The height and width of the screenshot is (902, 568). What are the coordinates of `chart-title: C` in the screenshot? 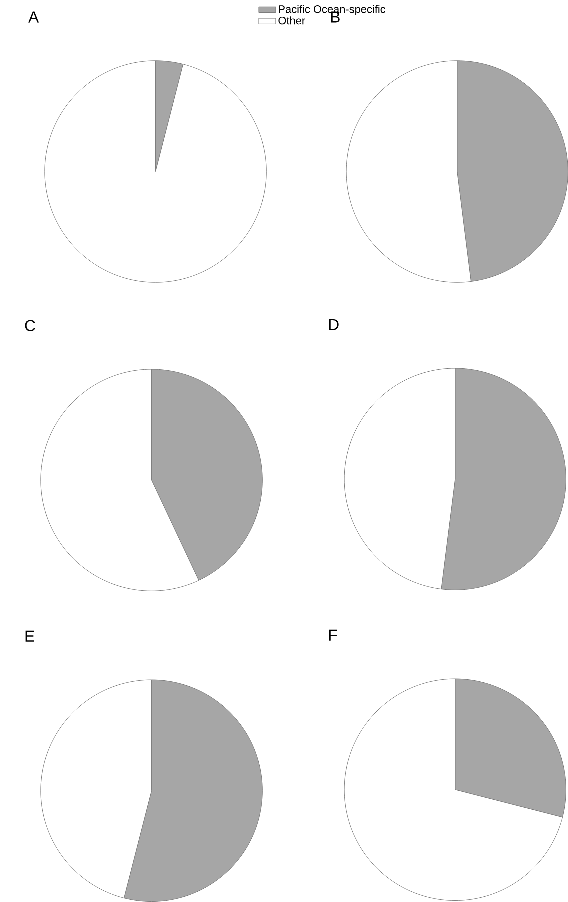 It's located at (30, 326).